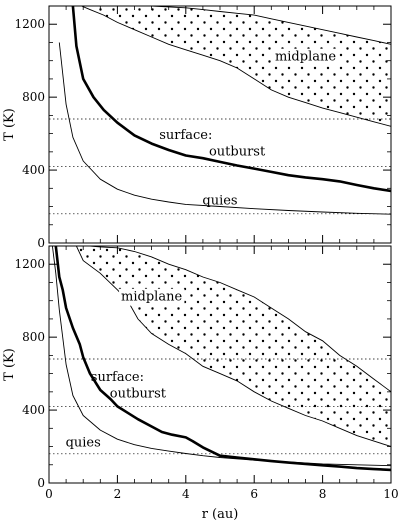 The height and width of the screenshot is (523, 400). What do you see at coordinates (254, 494) in the screenshot?
I see `x-tick-label: 6` at bounding box center [254, 494].